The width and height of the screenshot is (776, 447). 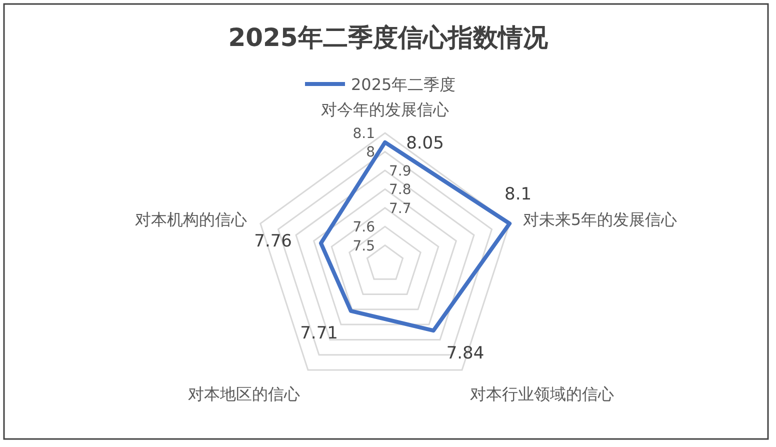 What do you see at coordinates (403, 84) in the screenshot?
I see `legend-label: 2025年二季度` at bounding box center [403, 84].